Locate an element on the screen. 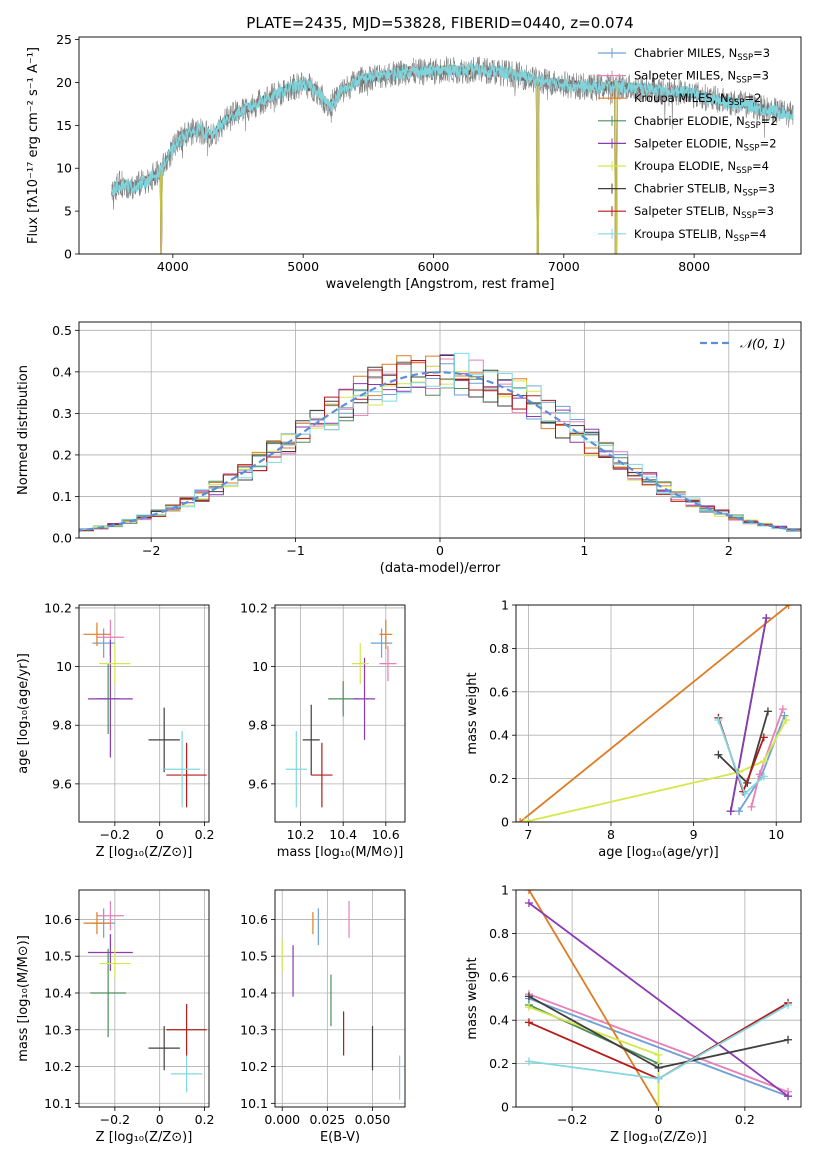  y-tick-label: 9.8 is located at coordinates (62, 725).